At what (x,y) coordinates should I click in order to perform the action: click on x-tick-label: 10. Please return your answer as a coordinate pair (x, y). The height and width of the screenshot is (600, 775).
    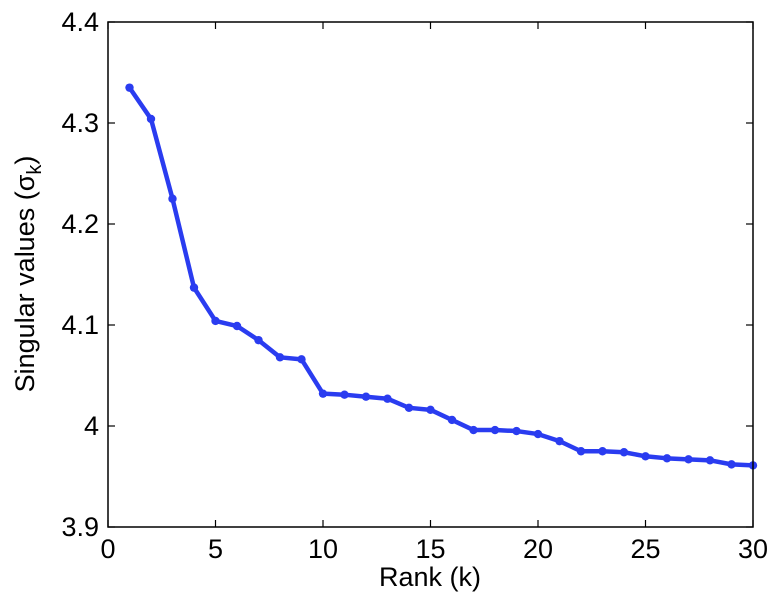
    Looking at the image, I should click on (323, 549).